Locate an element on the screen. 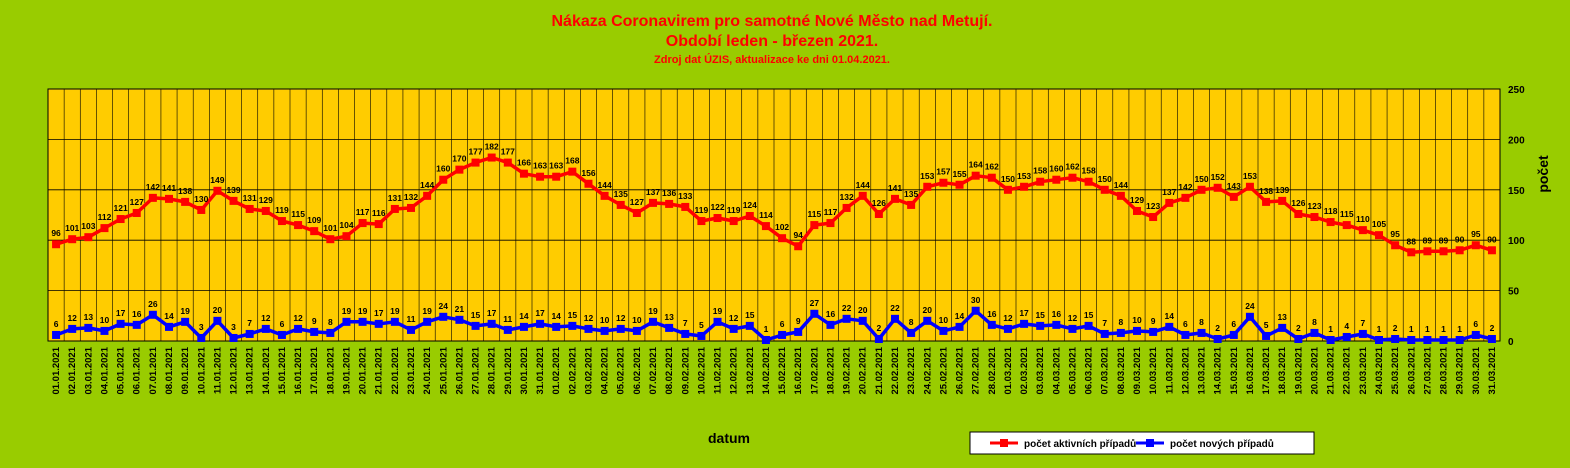 The height and width of the screenshot is (468, 1570). data-label: 137 is located at coordinates (1169, 192).